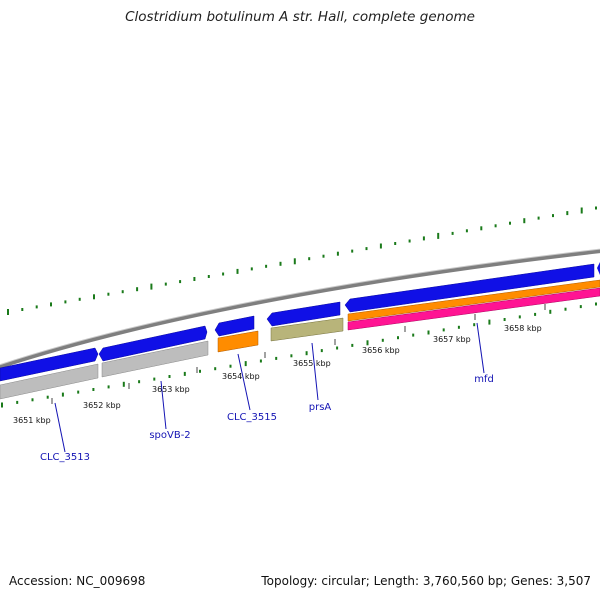 The image size is (600, 600). I want to click on gene-label-spoVB-2: spoVB-2, so click(169, 435).